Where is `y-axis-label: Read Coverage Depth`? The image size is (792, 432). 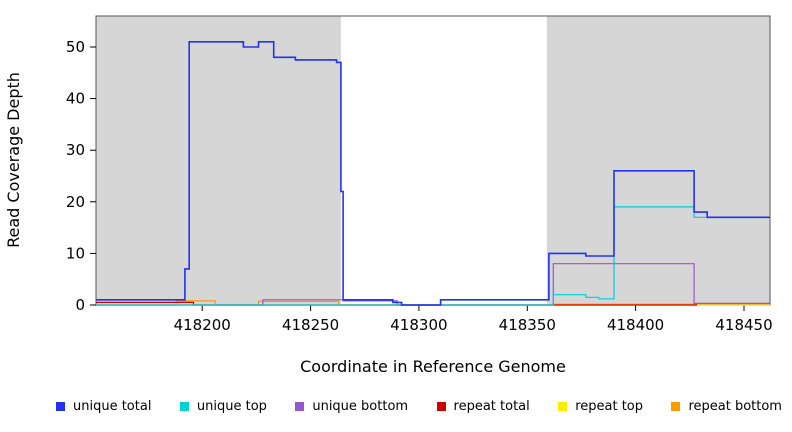 y-axis-label: Read Coverage Depth is located at coordinates (13, 160).